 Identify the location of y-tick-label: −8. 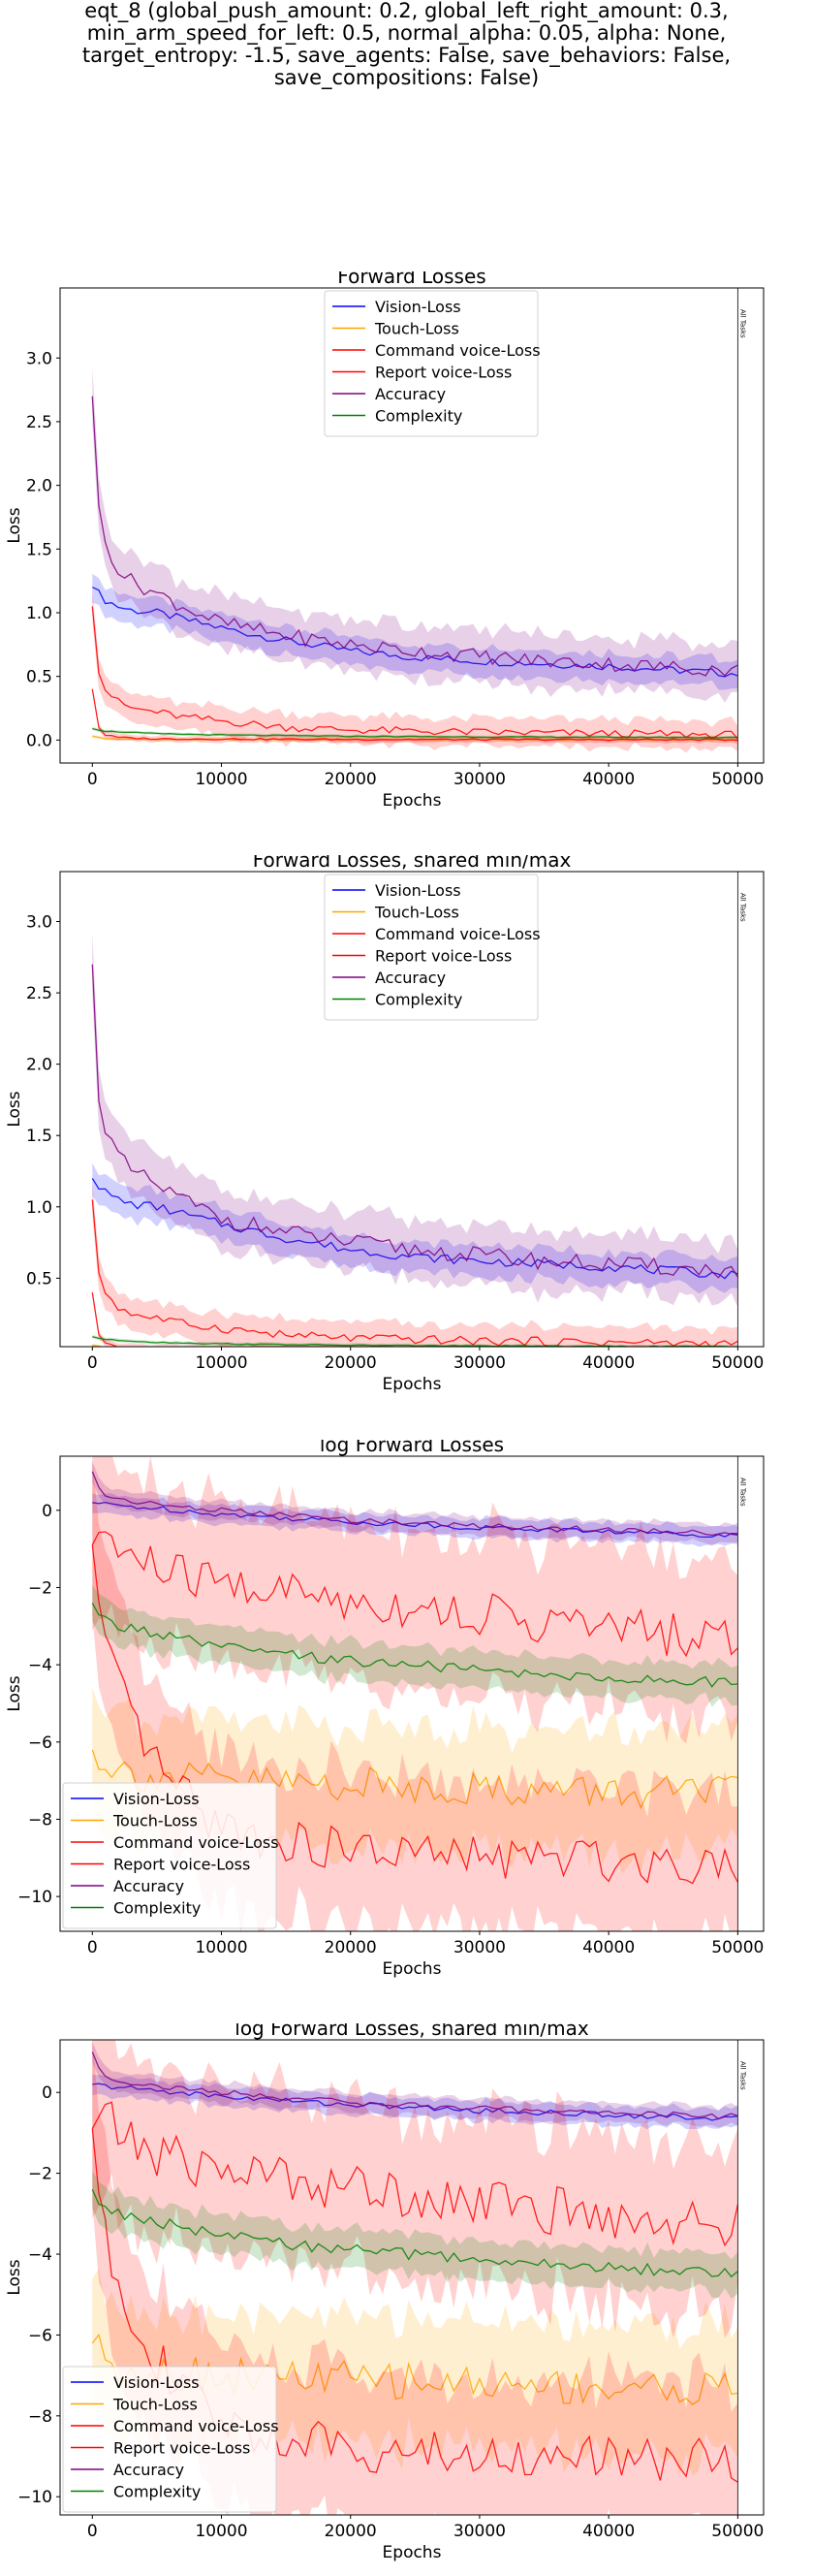
(40, 2417).